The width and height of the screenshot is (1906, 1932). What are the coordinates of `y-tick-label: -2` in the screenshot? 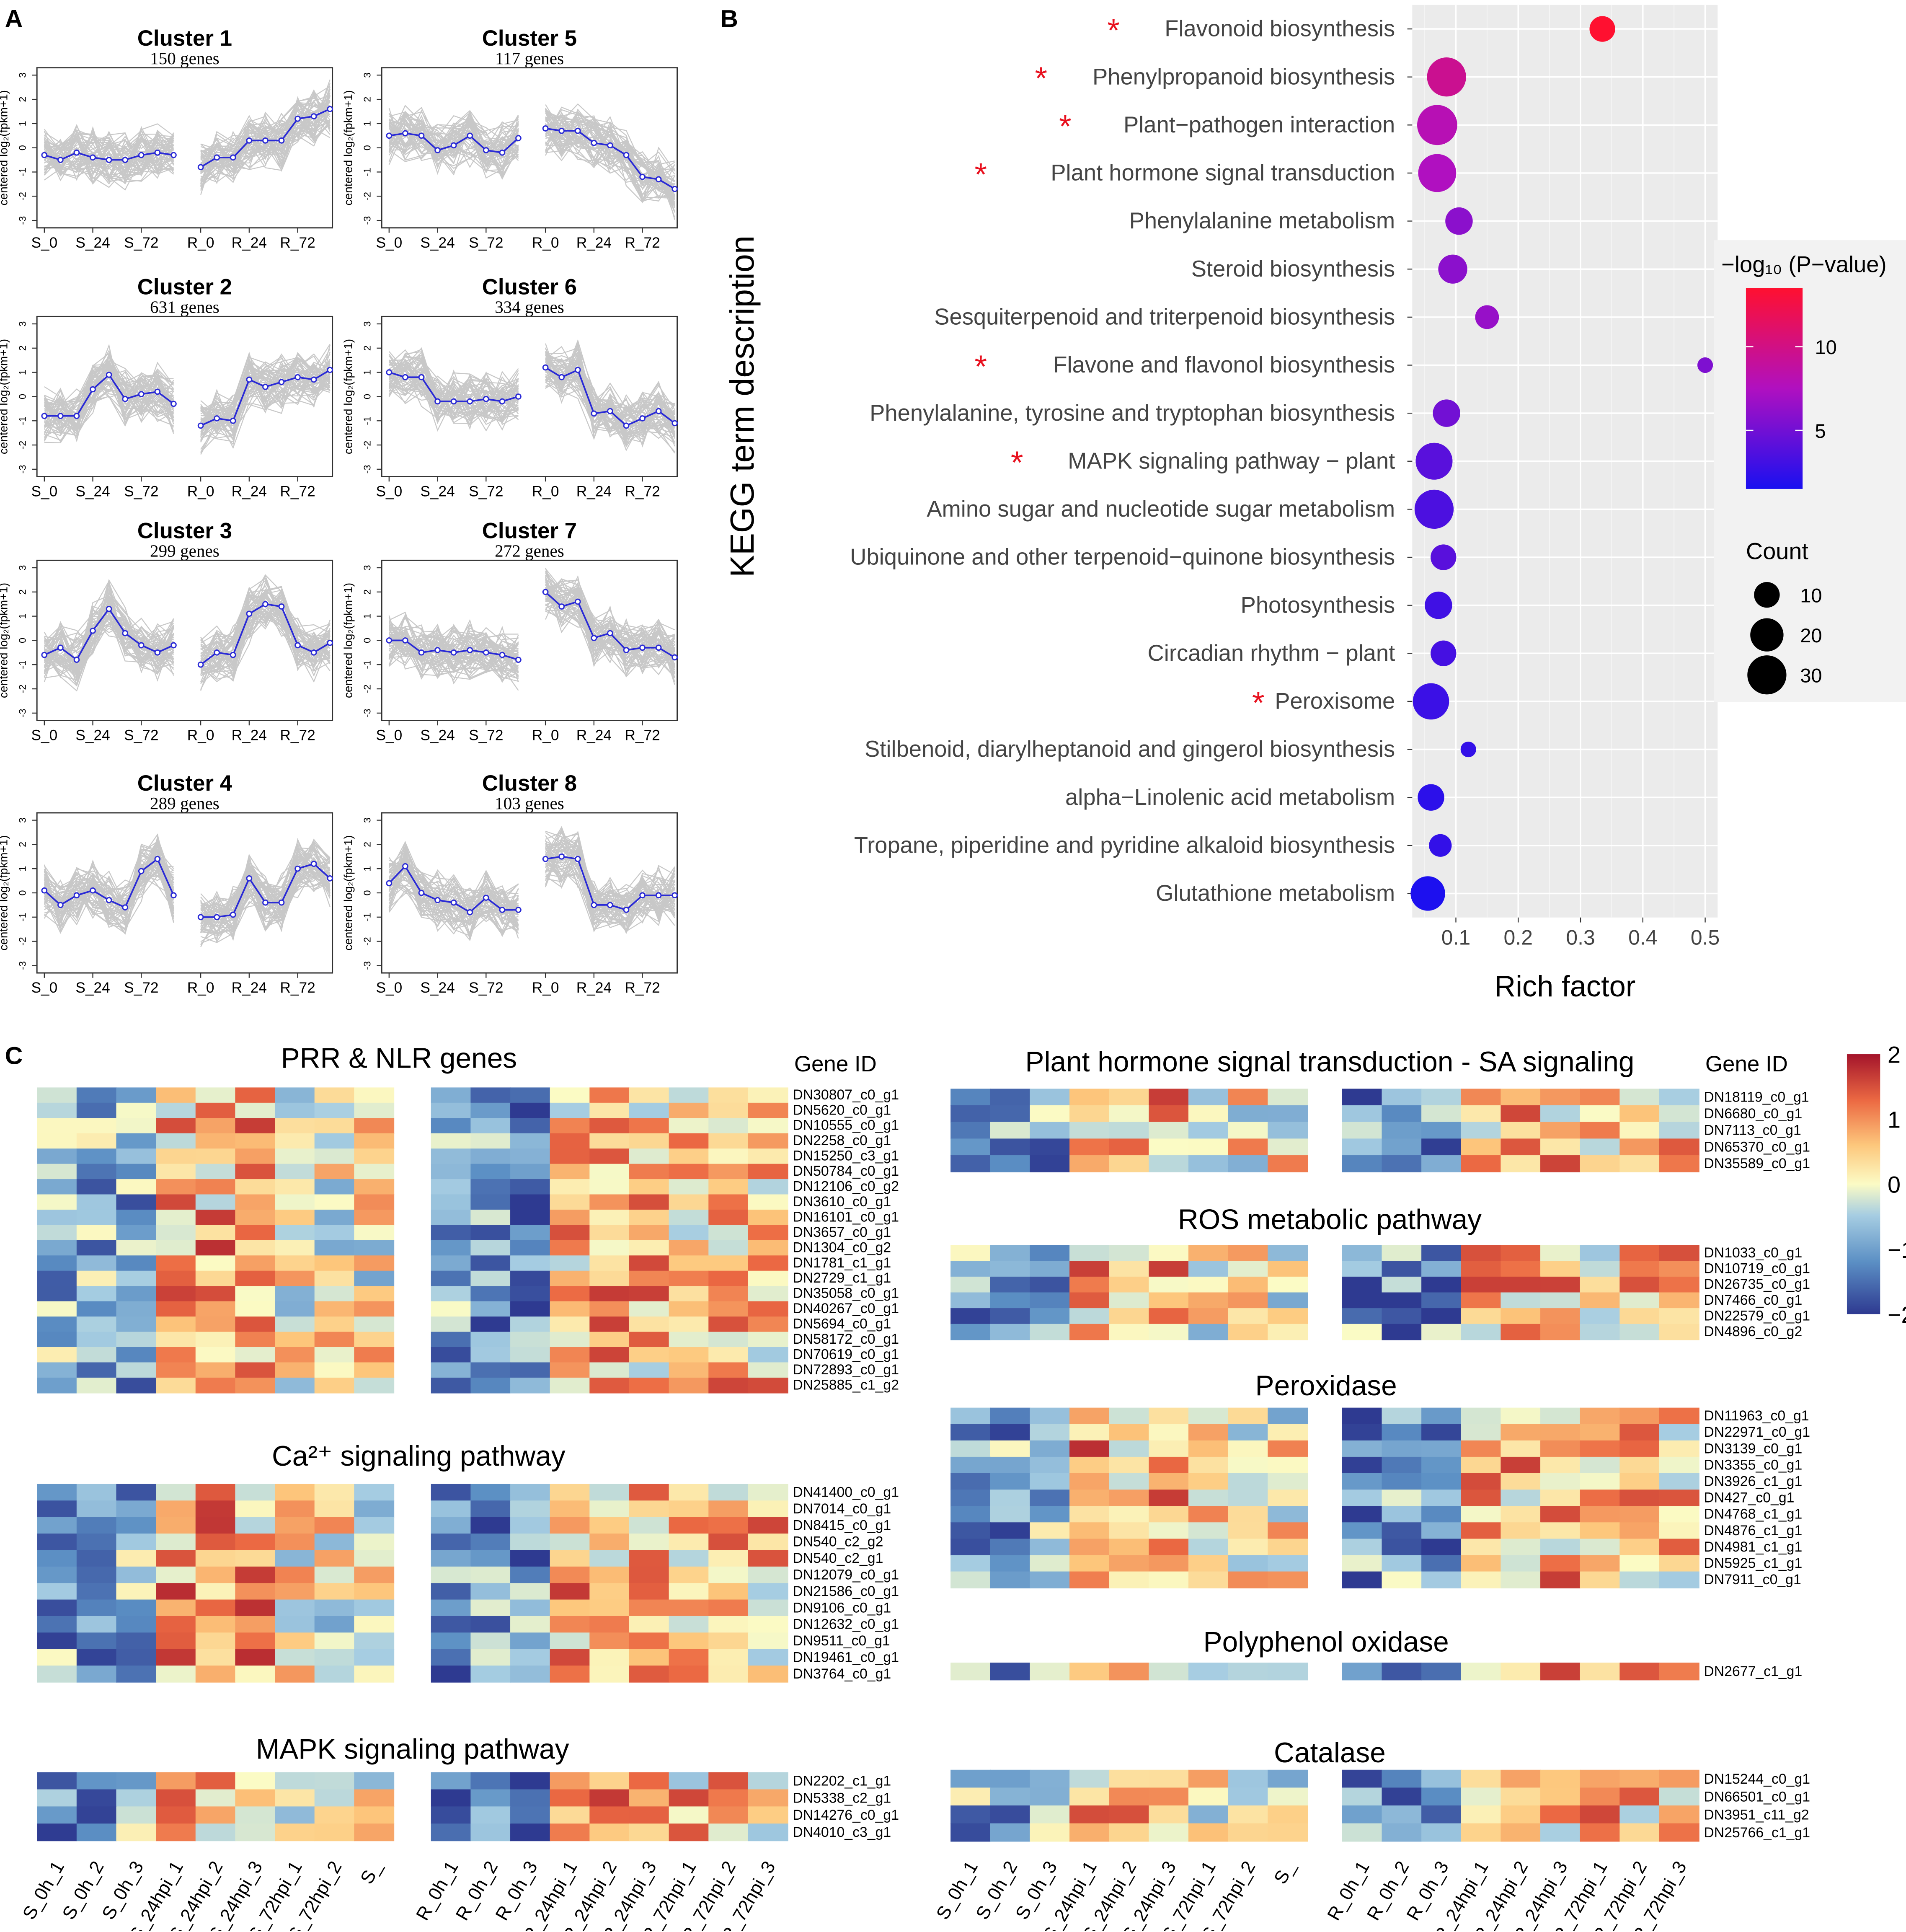 It's located at (367, 941).